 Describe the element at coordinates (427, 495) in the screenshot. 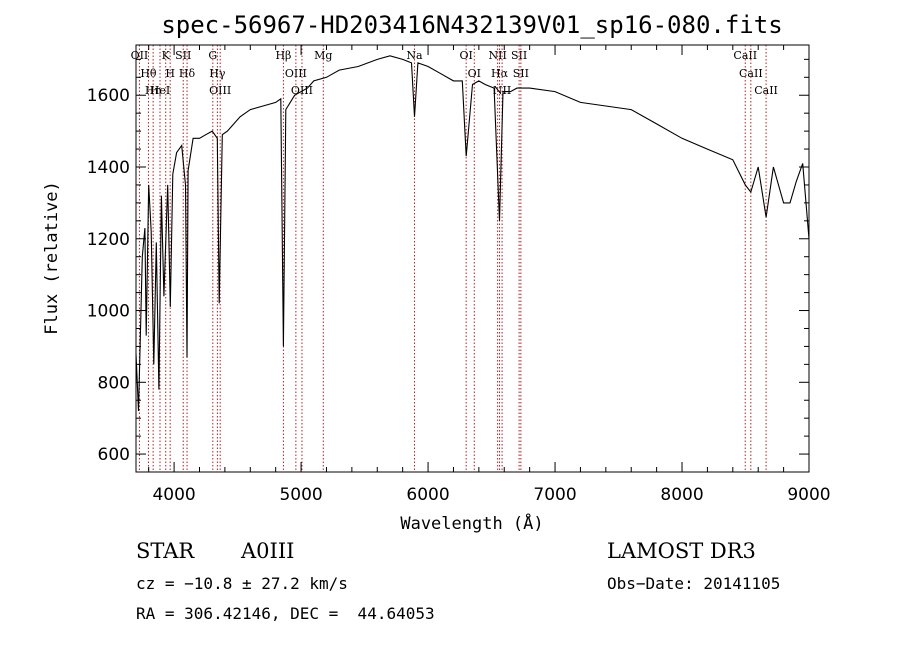

I see `x-tick-label: 6000` at that location.